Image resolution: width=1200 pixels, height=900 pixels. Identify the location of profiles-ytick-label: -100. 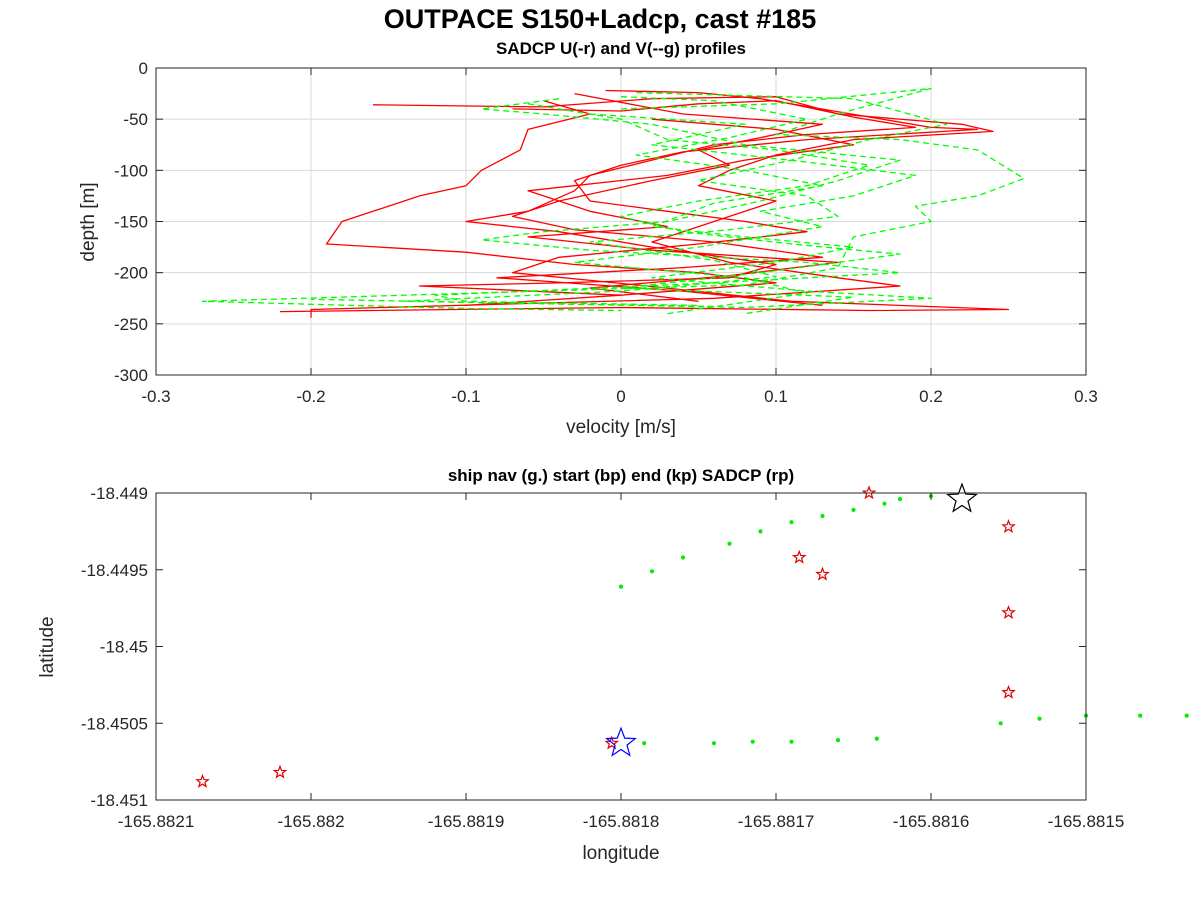
(131, 170).